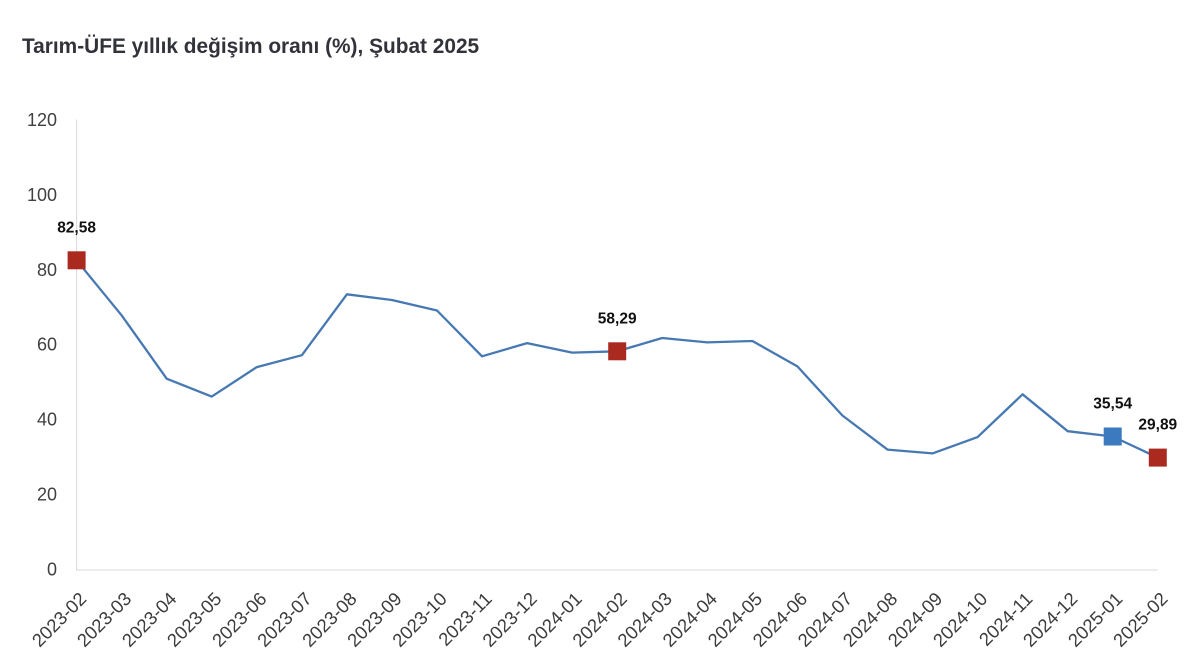 This screenshot has width=1200, height=668. I want to click on svg-text: 100, so click(42, 195).